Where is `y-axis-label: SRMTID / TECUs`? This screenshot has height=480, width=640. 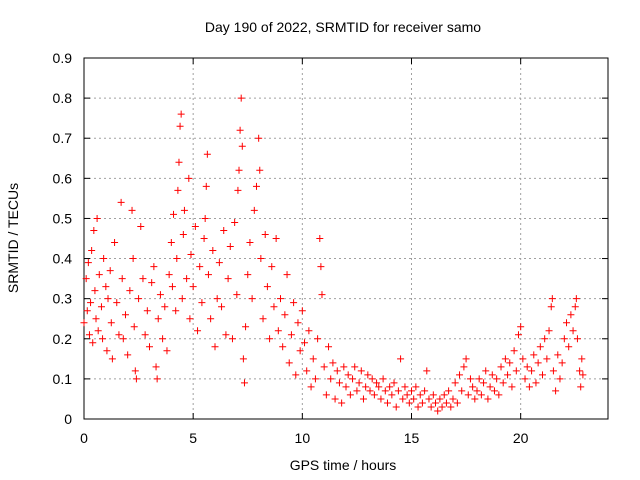 y-axis-label: SRMTID / TECUs is located at coordinates (13, 238).